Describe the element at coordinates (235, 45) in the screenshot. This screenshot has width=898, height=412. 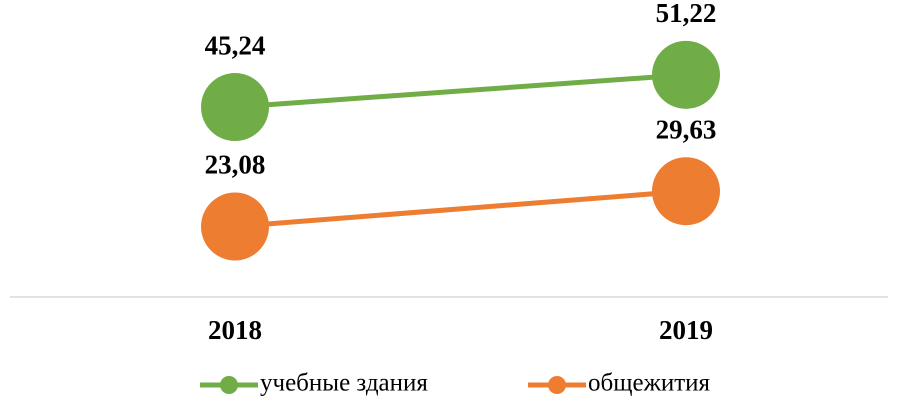
I see `value-label: 45,24` at that location.